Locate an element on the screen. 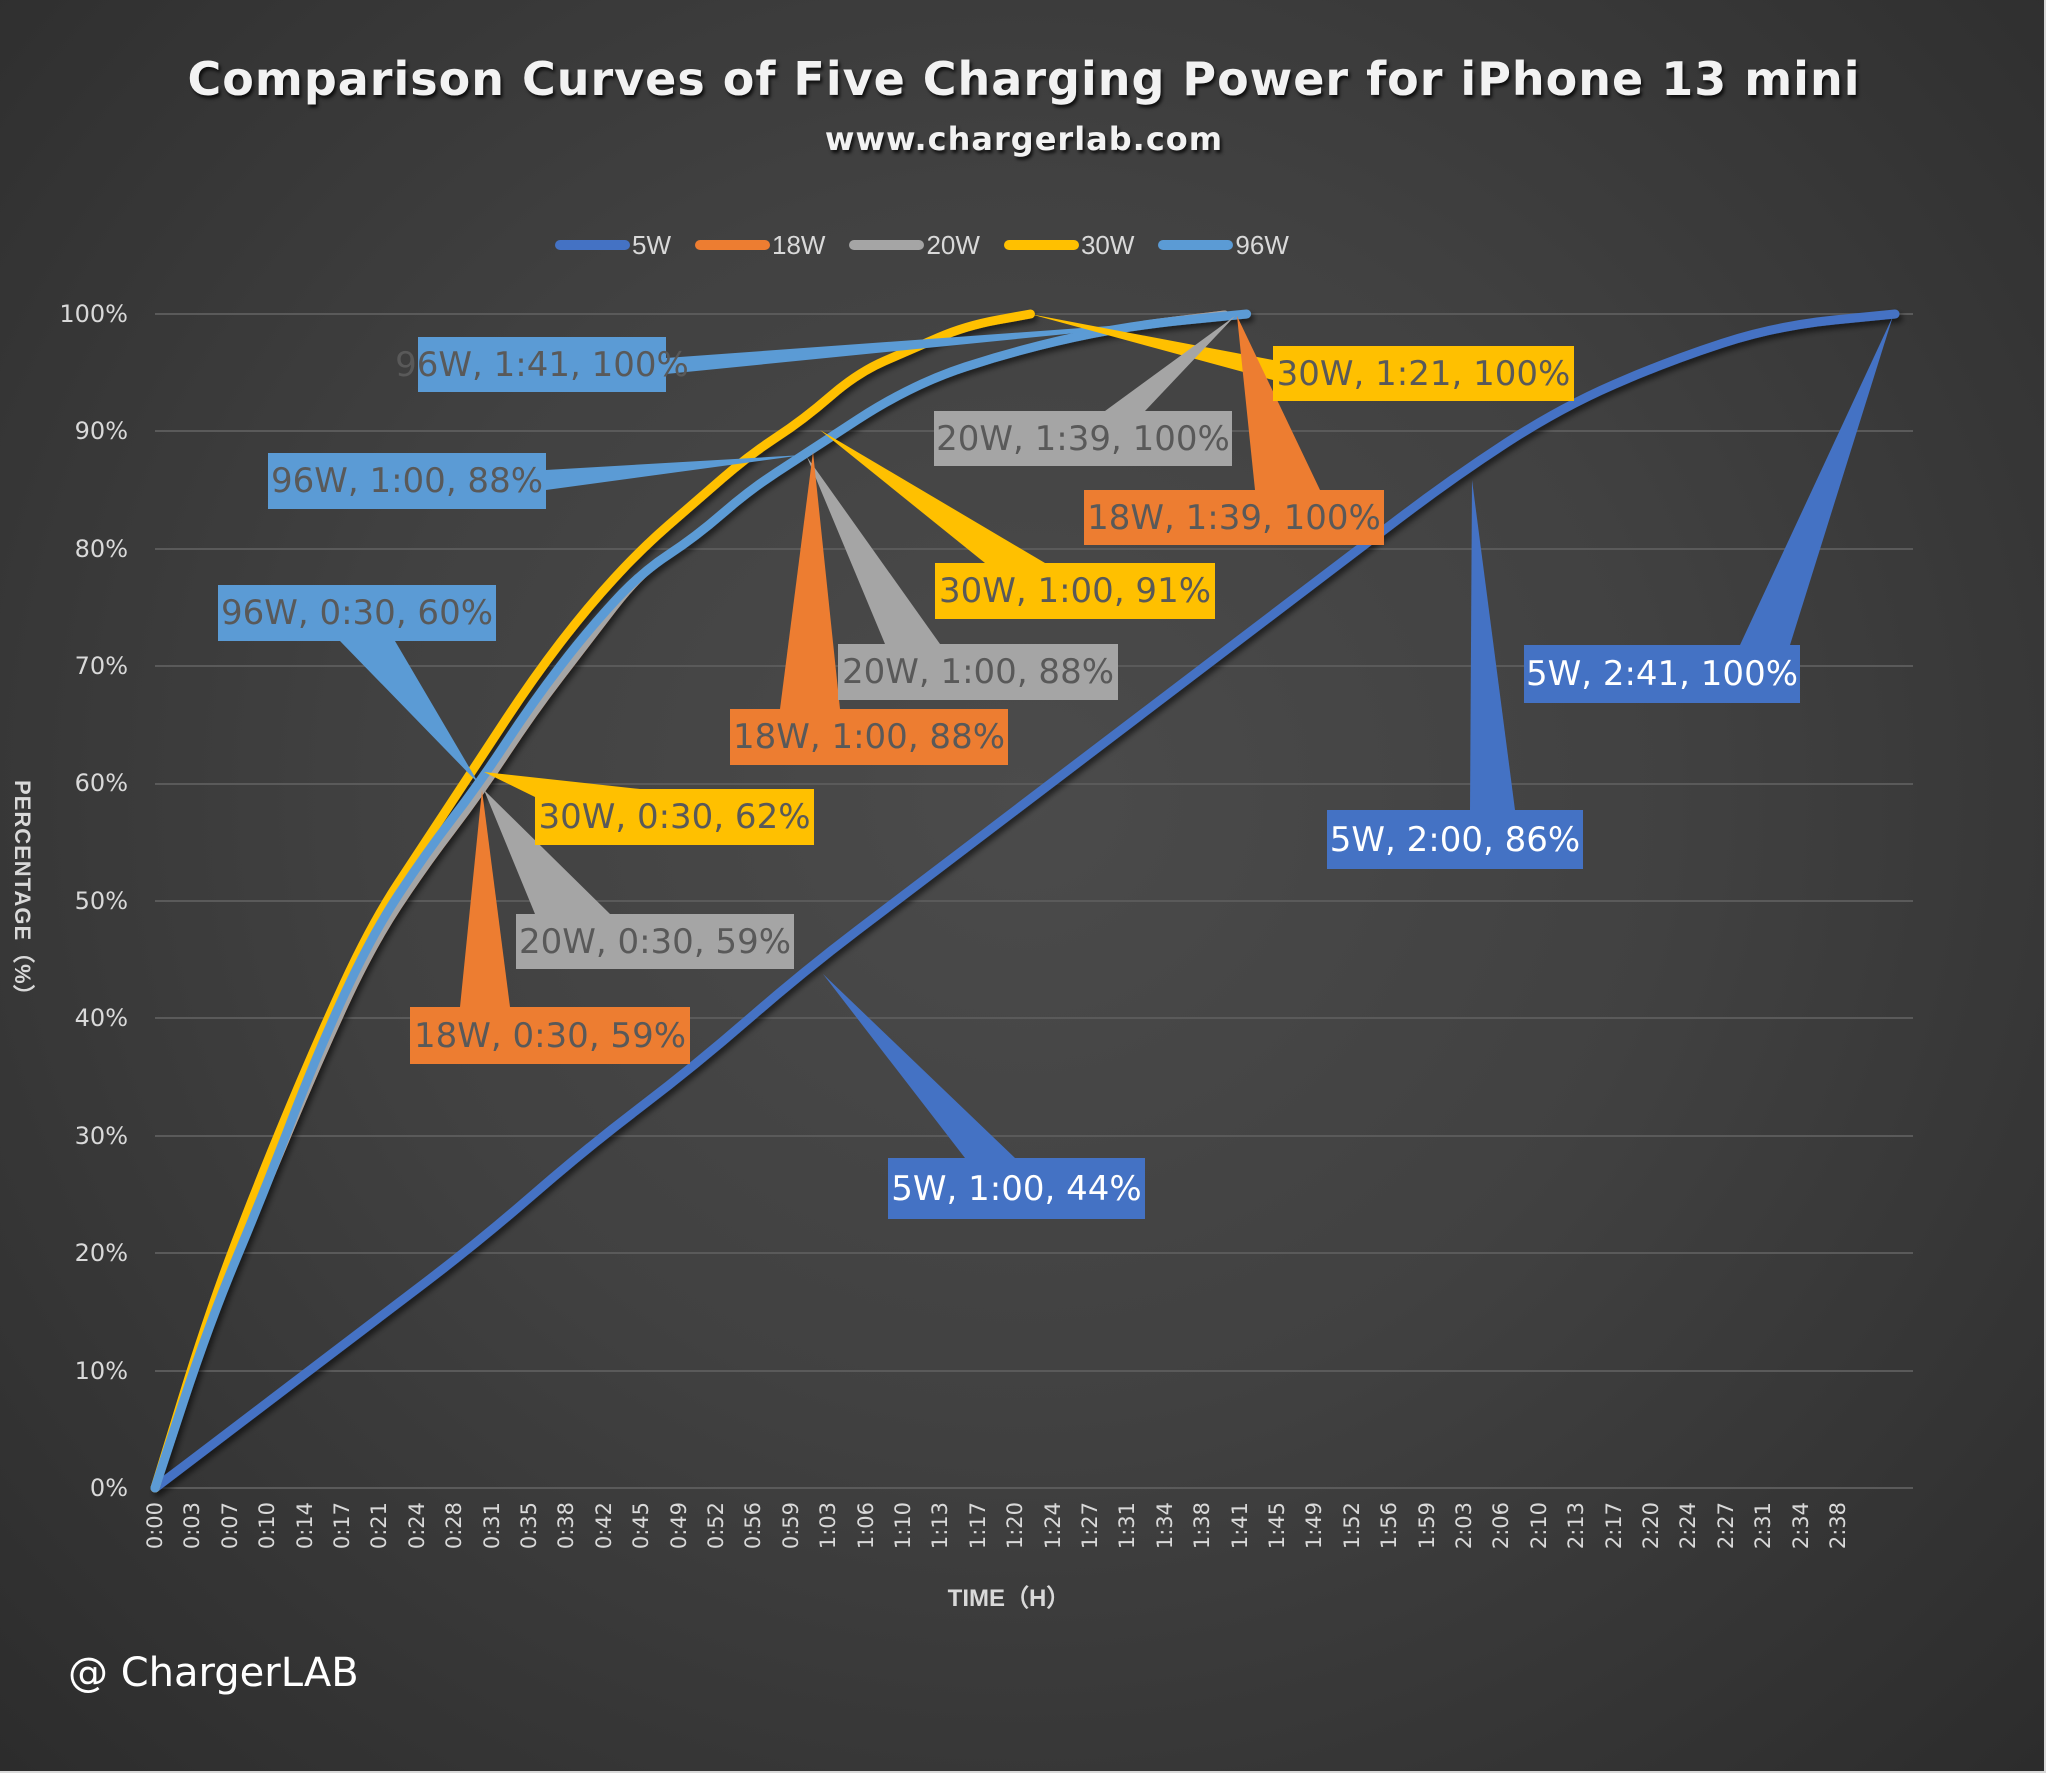 The width and height of the screenshot is (2048, 1775). x-axis-title: TIME（H） is located at coordinates (1024, 1595).